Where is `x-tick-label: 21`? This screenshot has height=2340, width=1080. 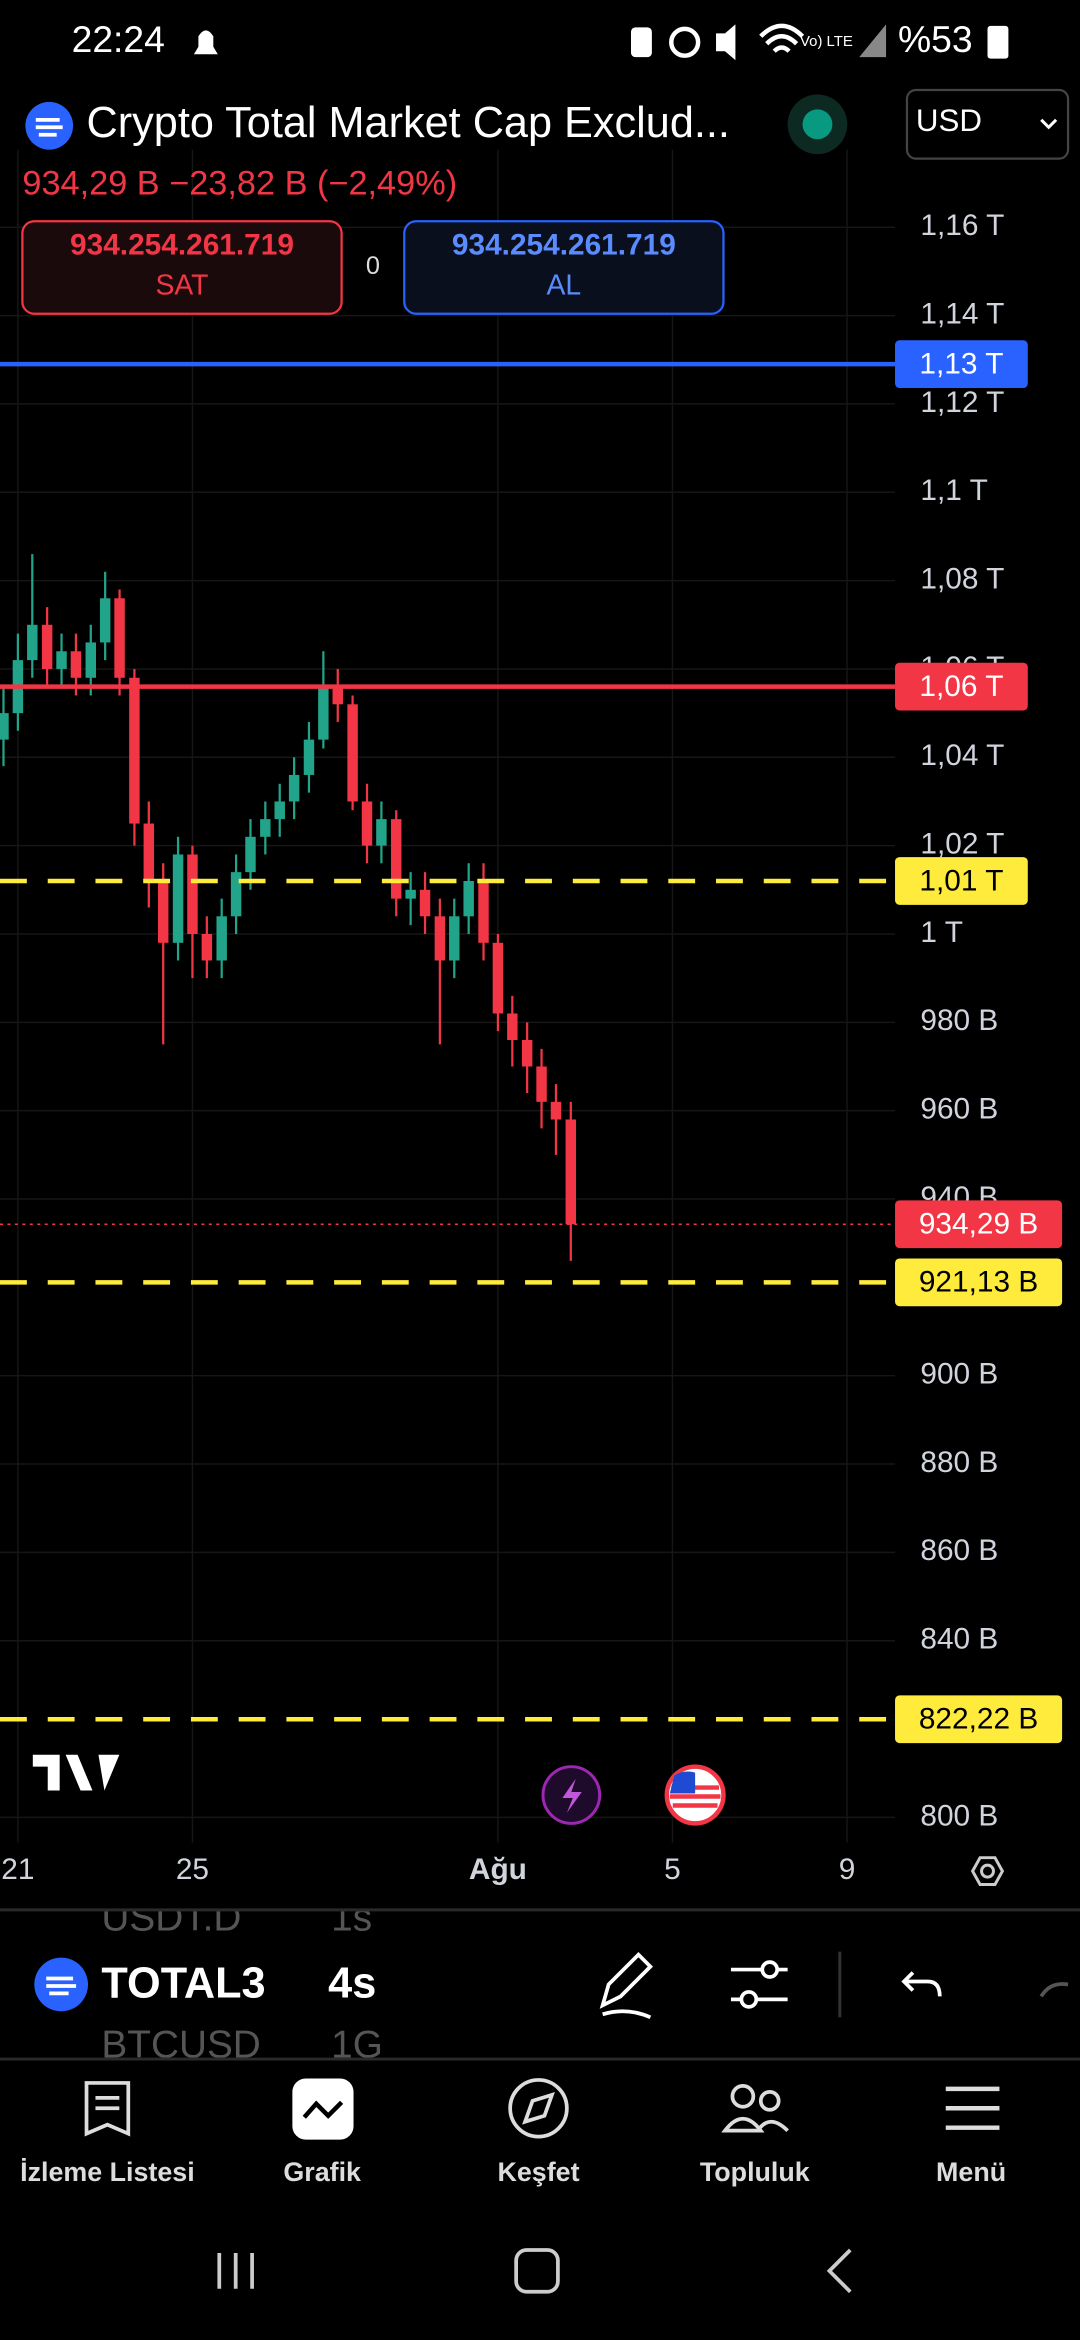
x-tick-label: 21 is located at coordinates (17, 1869).